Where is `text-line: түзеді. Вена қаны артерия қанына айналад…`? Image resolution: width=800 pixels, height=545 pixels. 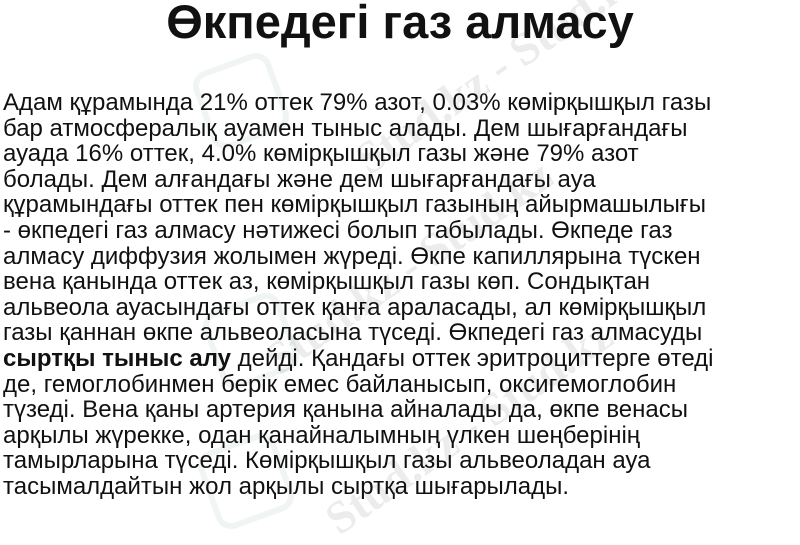 text-line: түзеді. Вена қаны артерия қанына айналад… is located at coordinates (345, 410).